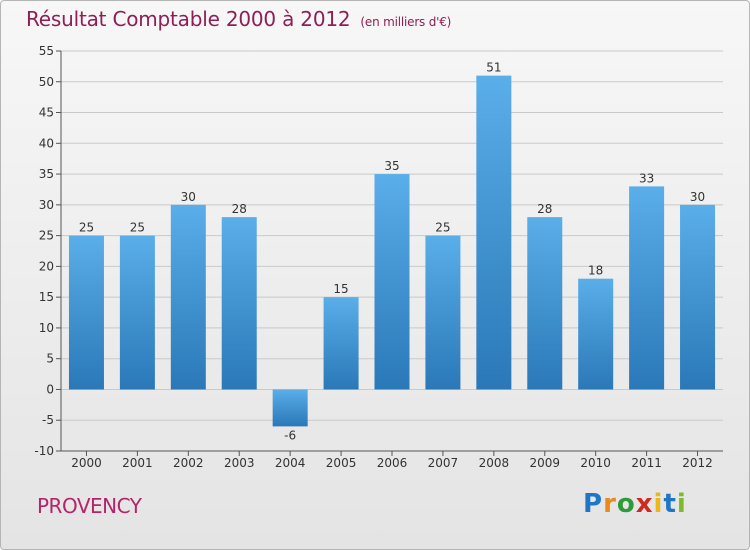  Describe the element at coordinates (86, 463) in the screenshot. I see `x-tick-label: 2000` at that location.